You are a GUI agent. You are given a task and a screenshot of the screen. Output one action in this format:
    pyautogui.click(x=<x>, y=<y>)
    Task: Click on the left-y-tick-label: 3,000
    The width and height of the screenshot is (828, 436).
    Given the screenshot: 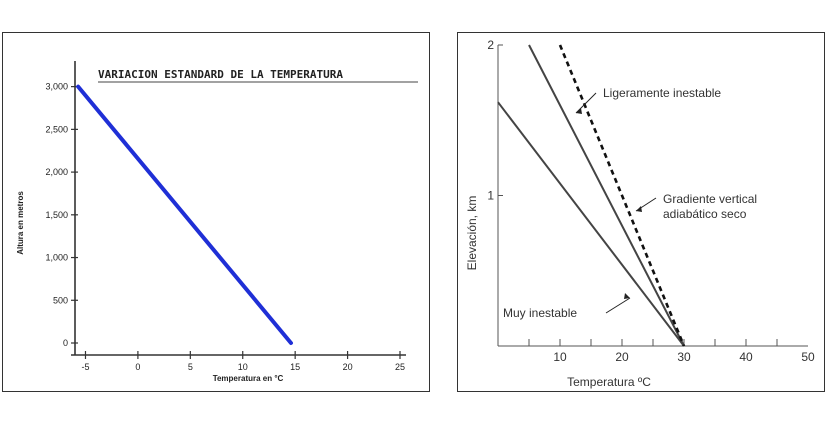 What is the action you would take?
    pyautogui.click(x=56, y=87)
    